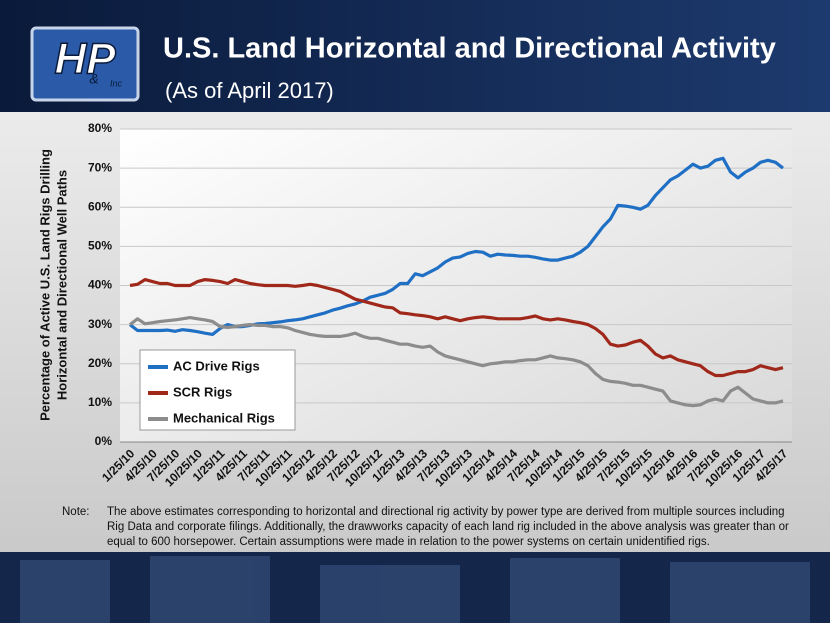  I want to click on y-tick-label: 10%, so click(100, 402).